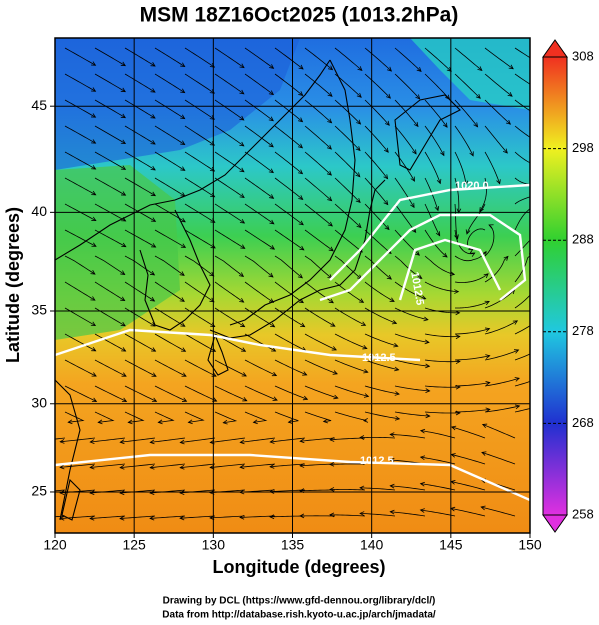 Image resolution: width=599 pixels, height=625 pixels. Describe the element at coordinates (13, 285) in the screenshot. I see `y-axis-label: Latitude (degrees)` at that location.